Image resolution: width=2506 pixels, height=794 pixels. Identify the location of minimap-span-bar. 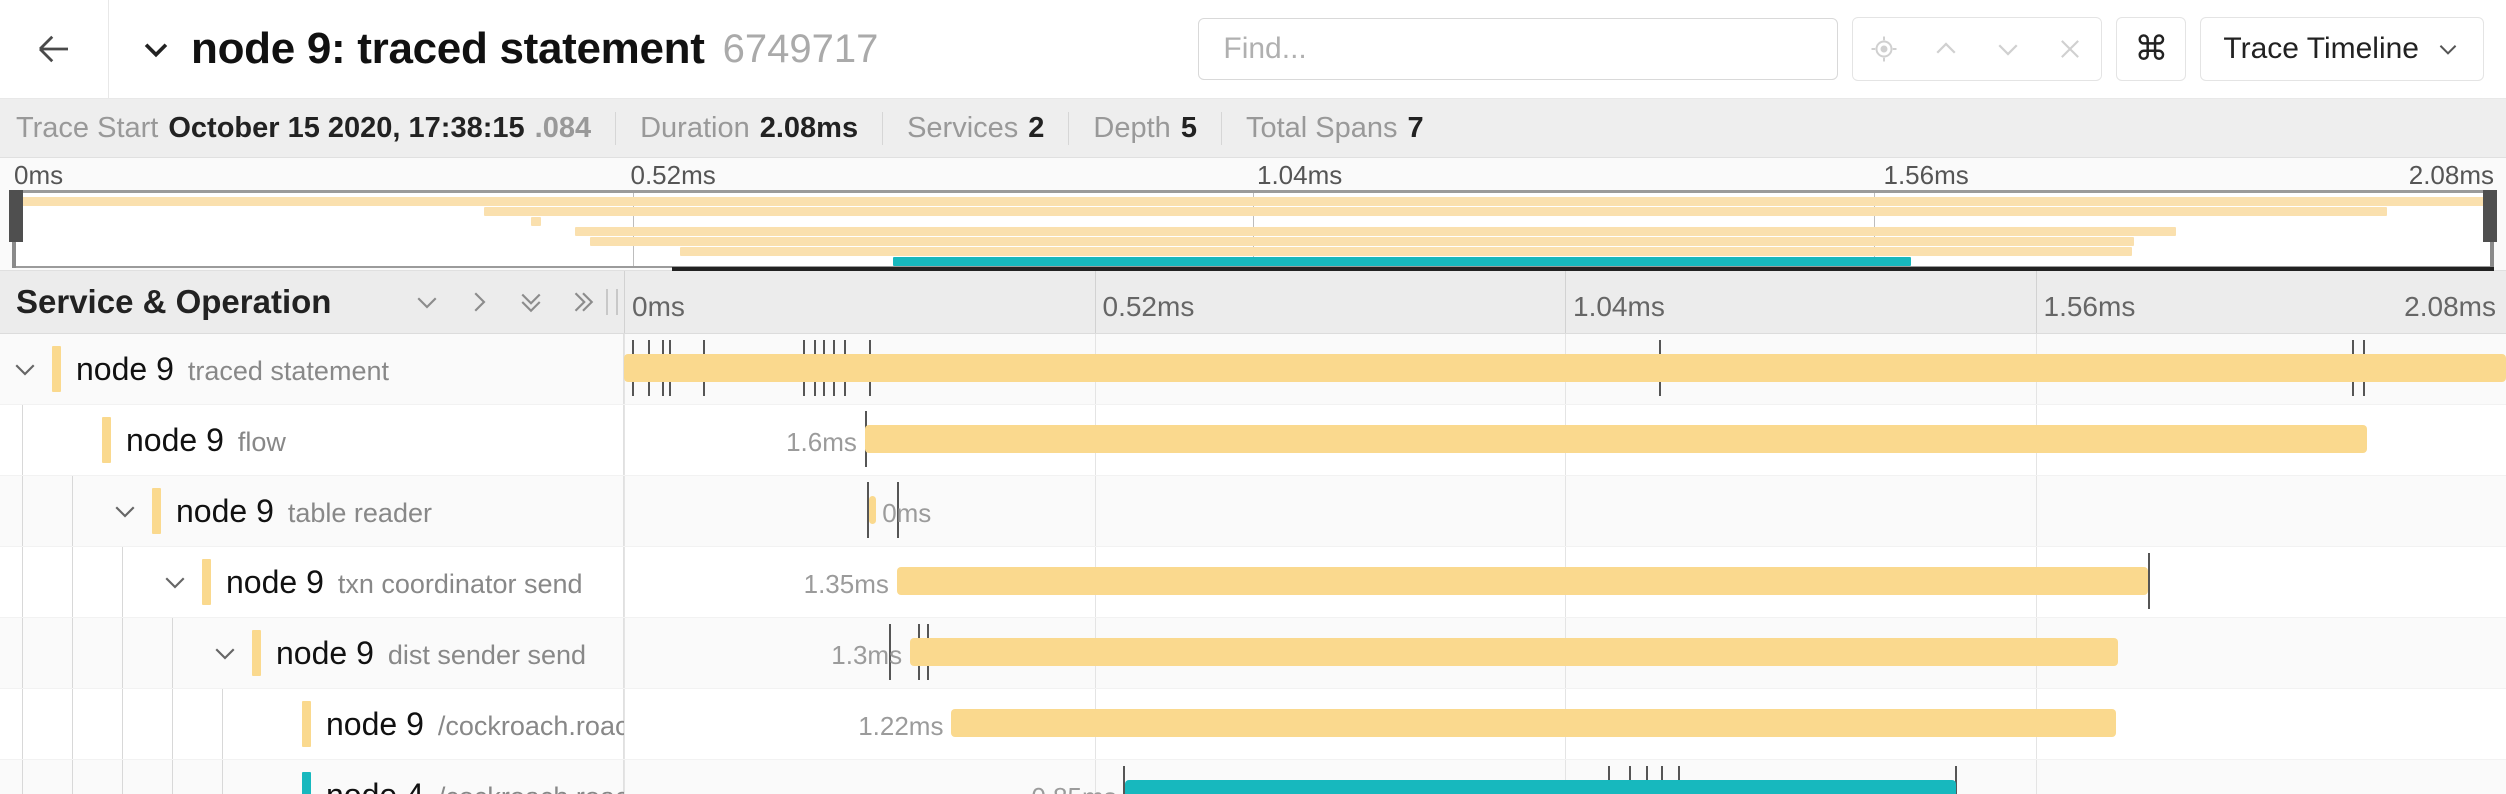
(1402, 261).